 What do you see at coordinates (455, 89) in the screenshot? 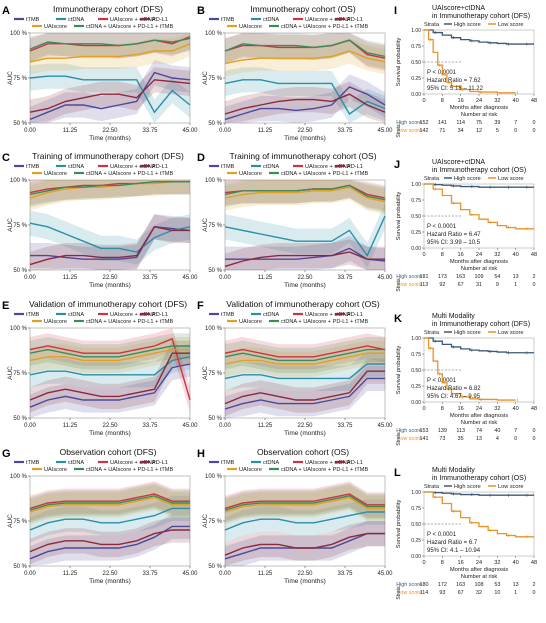
I see `confidence-interval: 95% CI: 5.18 – 11.22` at bounding box center [455, 89].